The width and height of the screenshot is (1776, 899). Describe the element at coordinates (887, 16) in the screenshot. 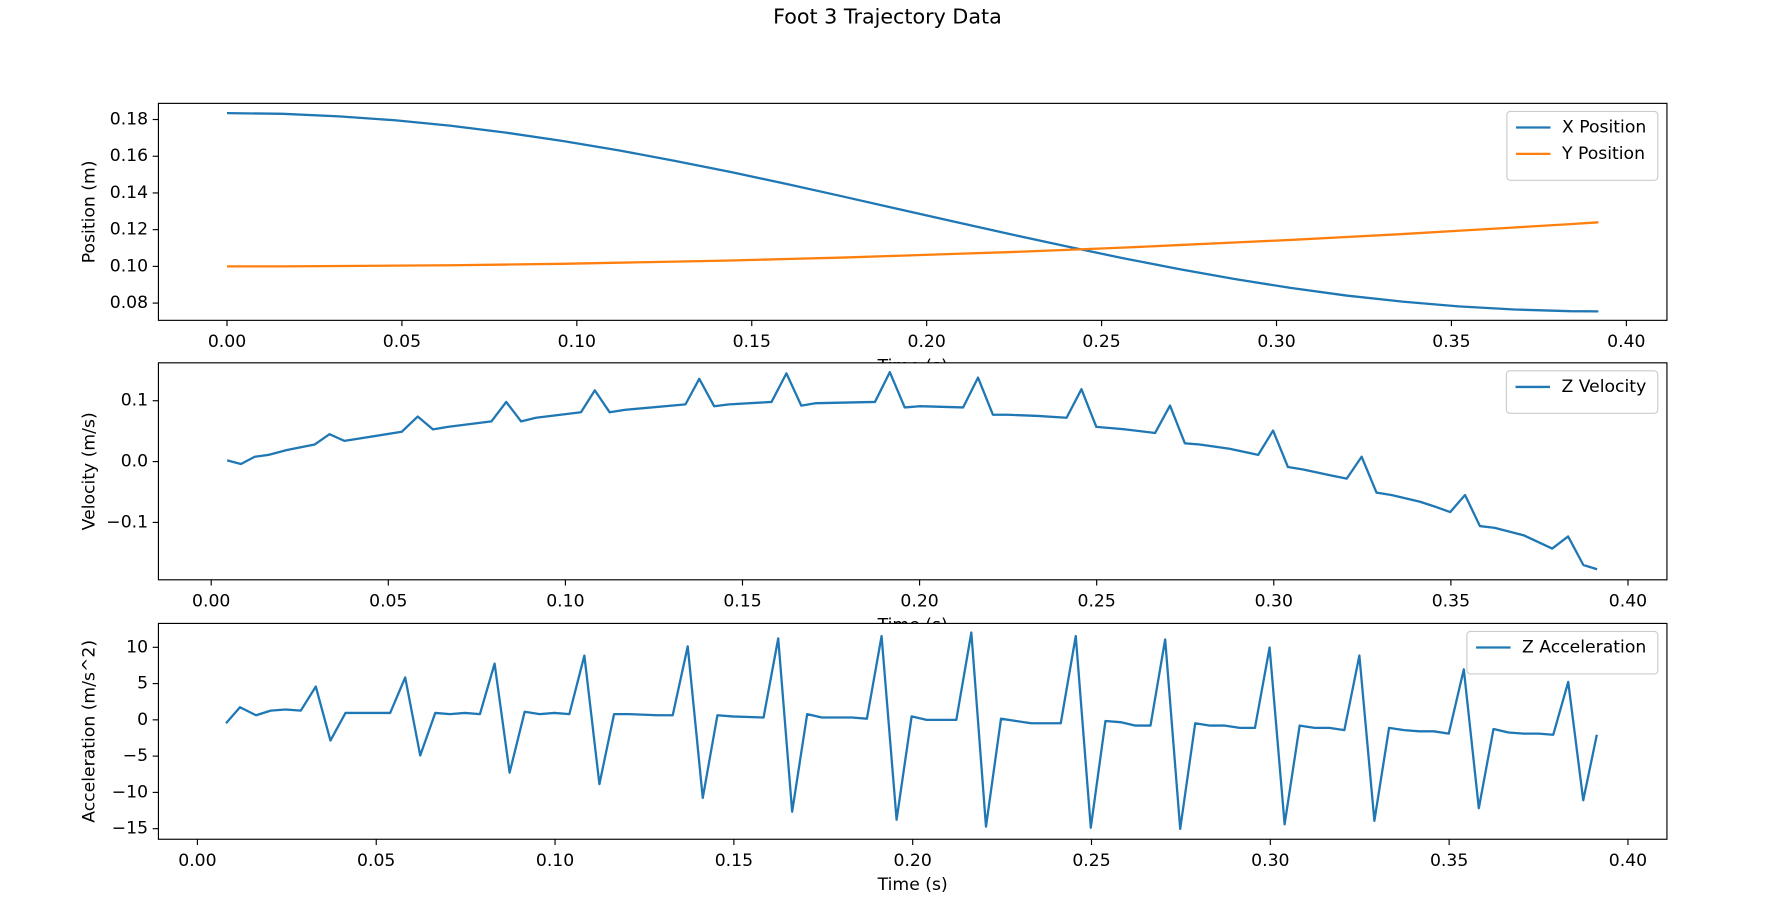

I see `figure-title: Foot 3 Trajectory Data` at that location.